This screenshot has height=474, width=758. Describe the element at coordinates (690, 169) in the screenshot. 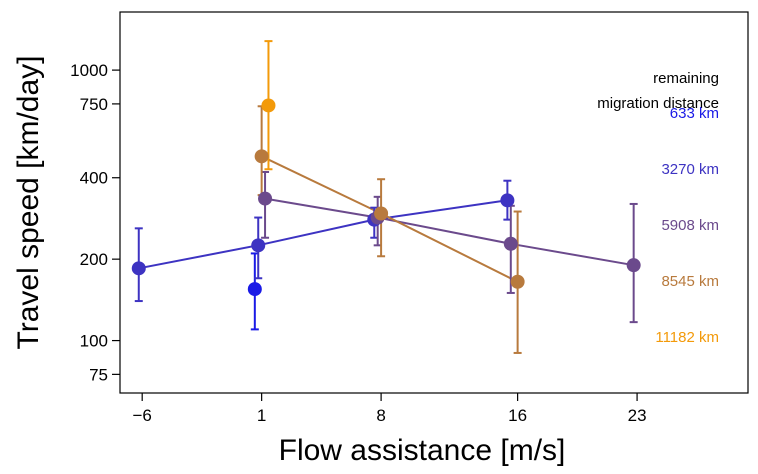

I see `legend-entry: 3270 km` at that location.